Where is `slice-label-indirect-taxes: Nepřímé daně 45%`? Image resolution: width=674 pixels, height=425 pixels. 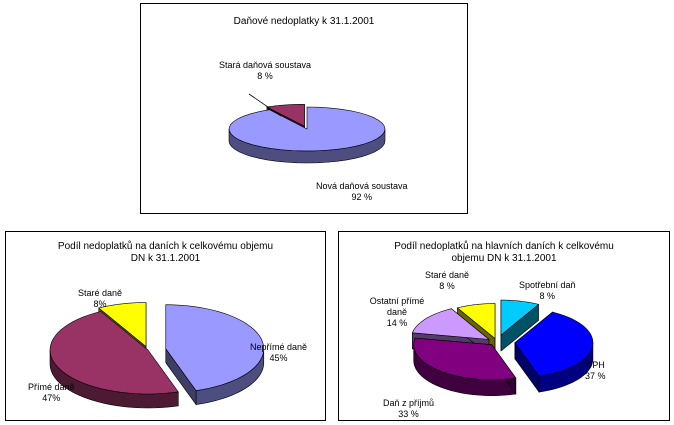
slice-label-indirect-taxes: Nepřímé daně 45% is located at coordinates (278, 353).